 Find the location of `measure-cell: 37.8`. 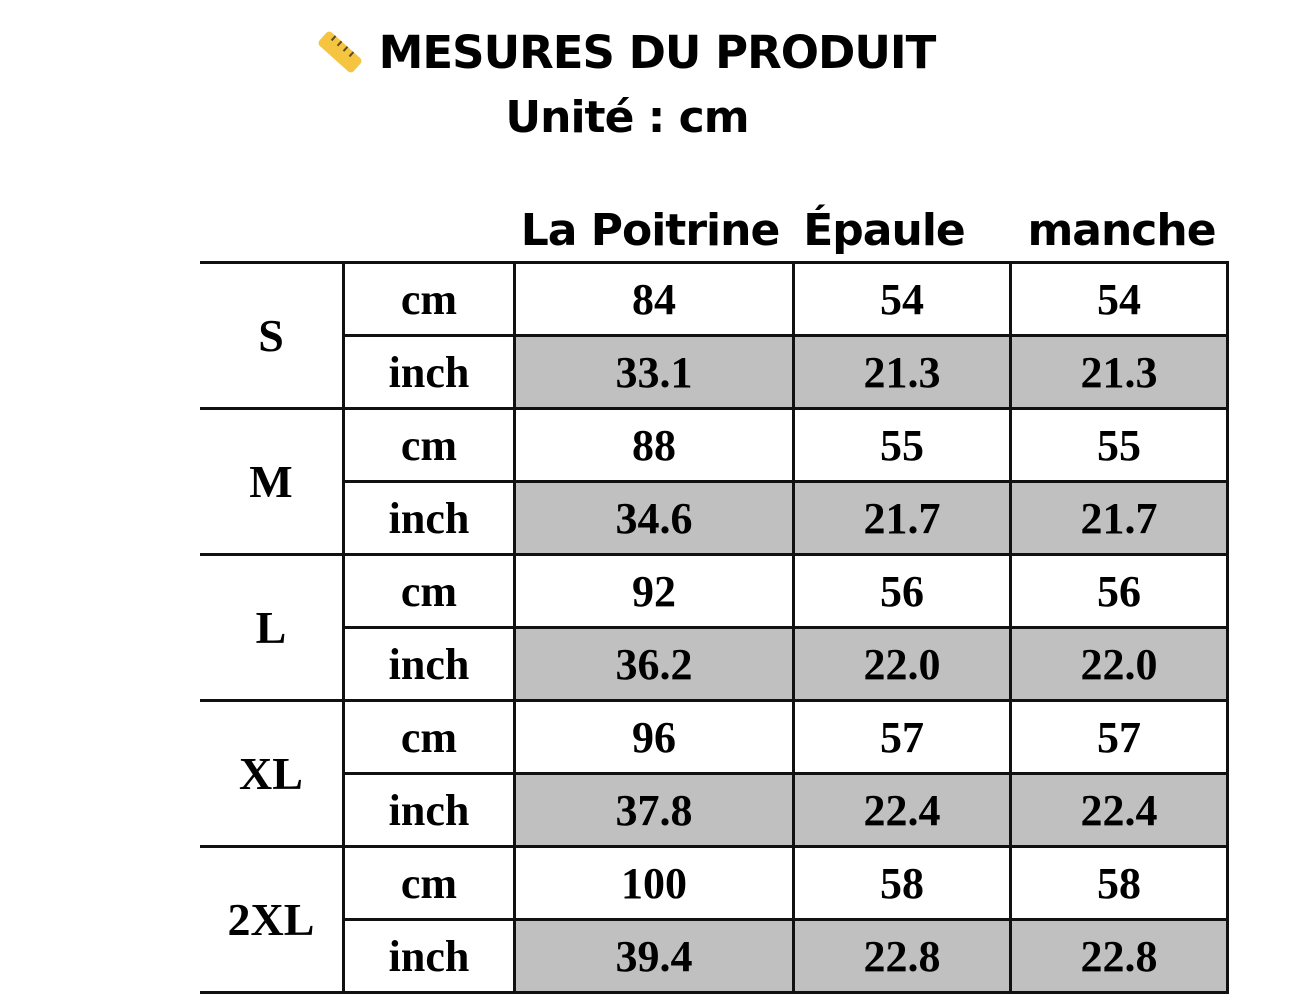

measure-cell: 37.8 is located at coordinates (654, 810).